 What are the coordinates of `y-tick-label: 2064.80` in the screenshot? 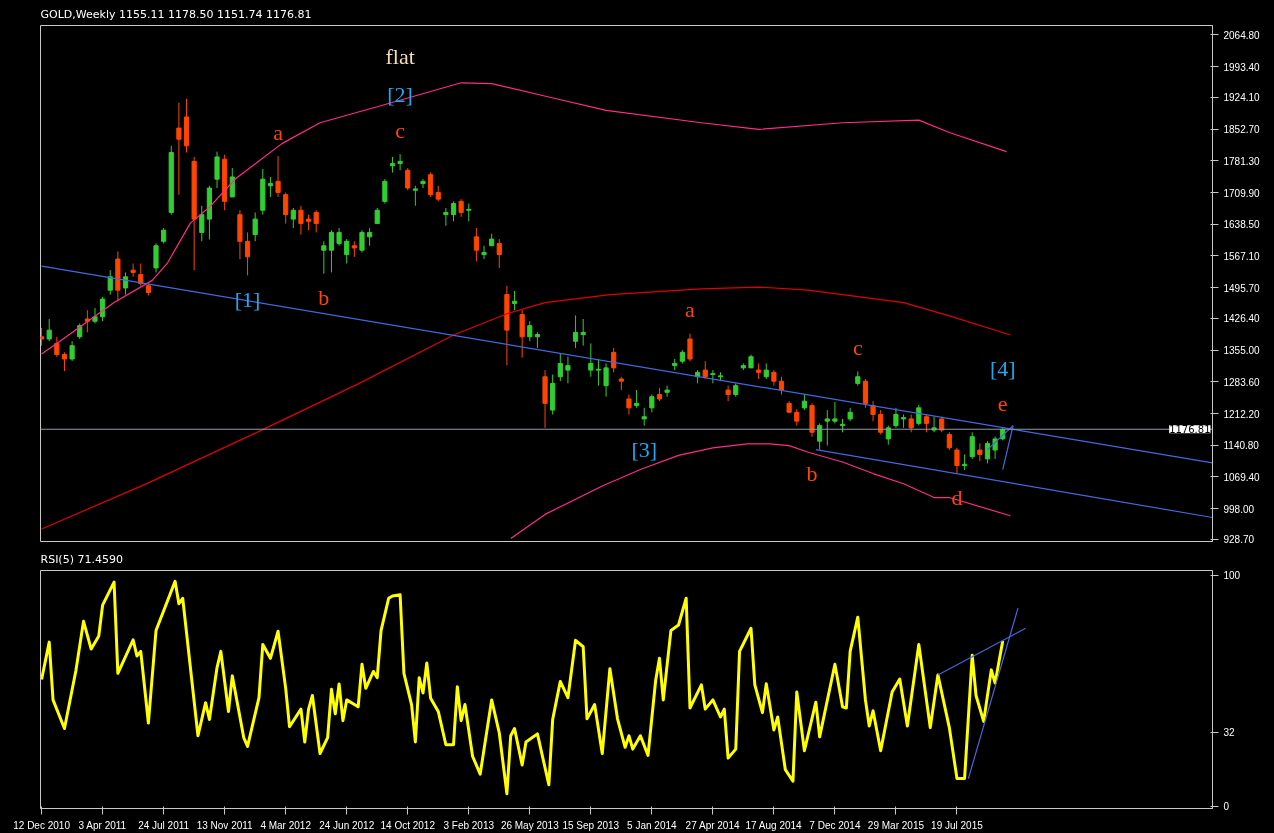 It's located at (1242, 35).